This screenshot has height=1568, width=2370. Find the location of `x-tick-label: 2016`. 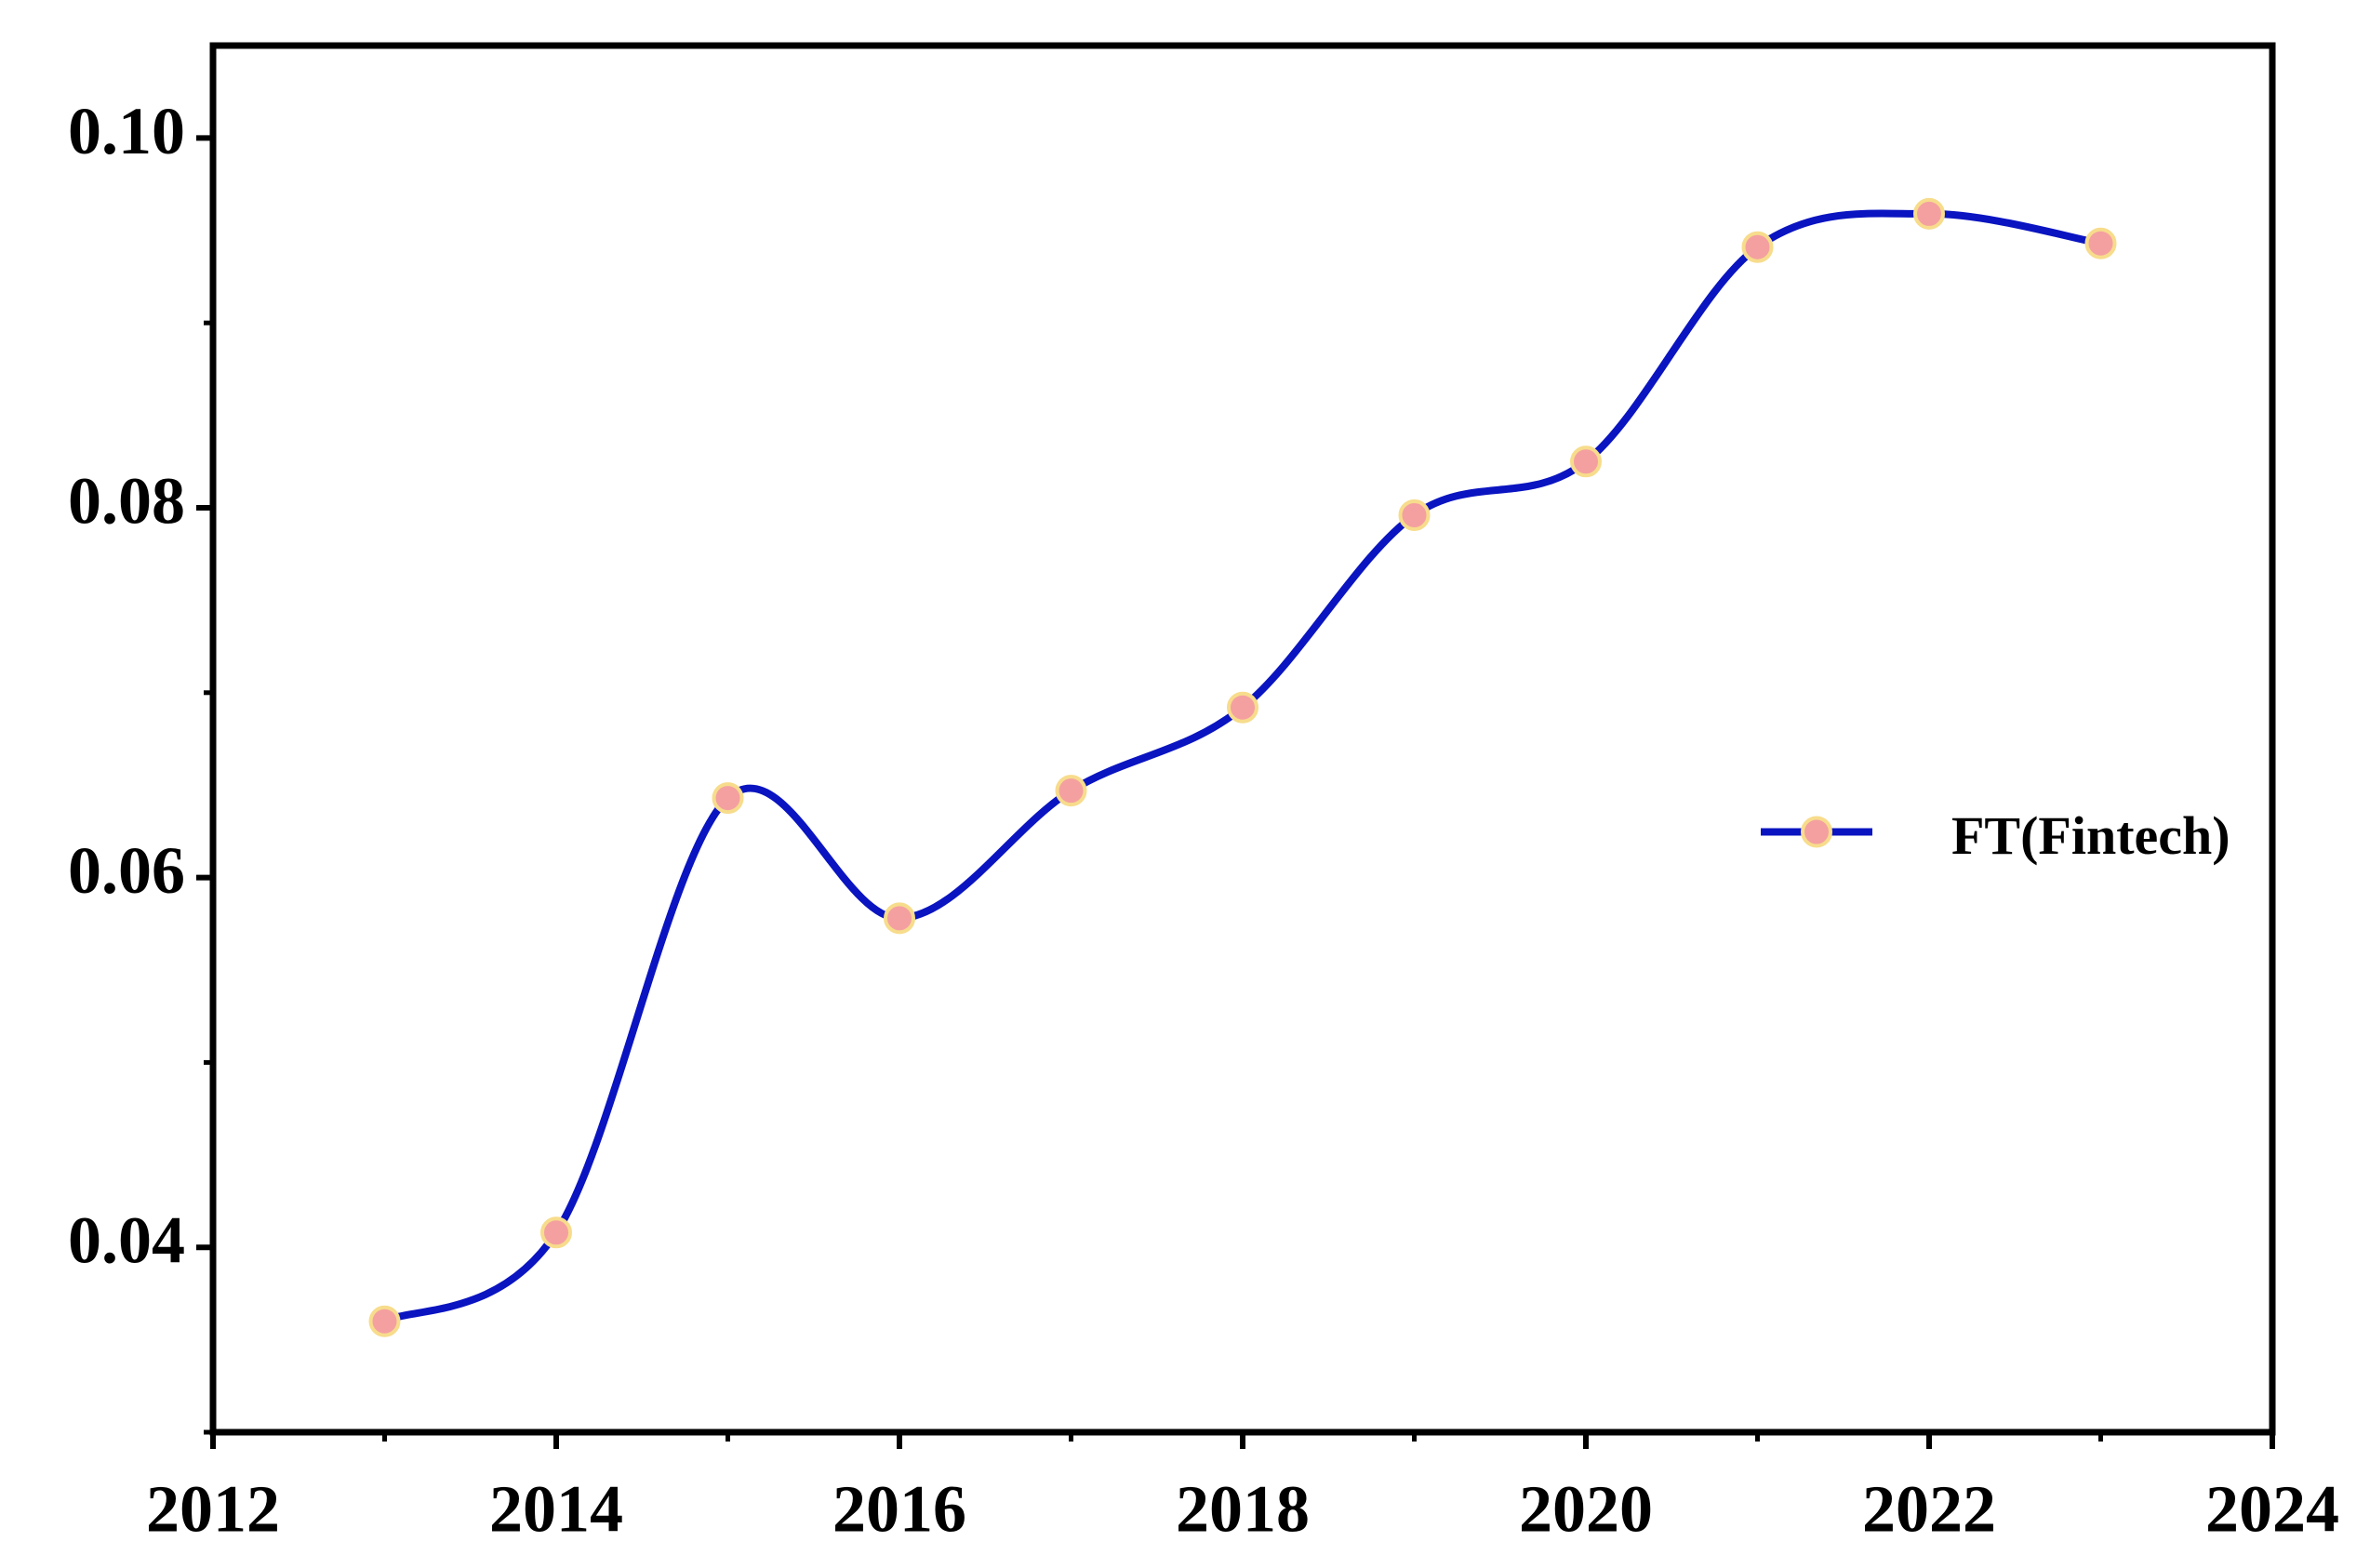

x-tick-label: 2016 is located at coordinates (899, 1509).